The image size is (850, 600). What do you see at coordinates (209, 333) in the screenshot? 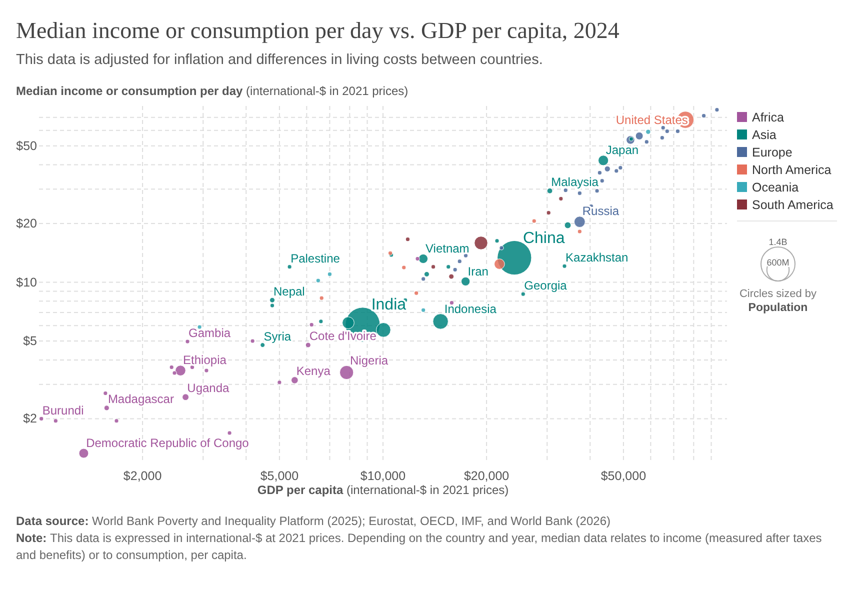
I see `annotation: Gambia` at bounding box center [209, 333].